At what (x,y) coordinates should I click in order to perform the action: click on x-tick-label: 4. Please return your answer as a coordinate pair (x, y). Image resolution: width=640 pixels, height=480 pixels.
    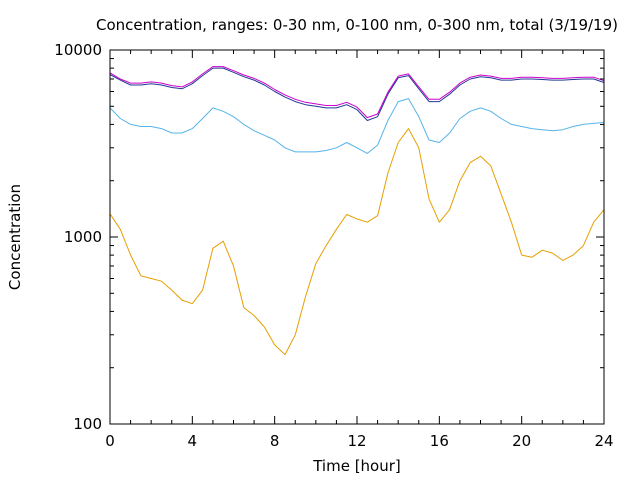
    Looking at the image, I should click on (193, 441).